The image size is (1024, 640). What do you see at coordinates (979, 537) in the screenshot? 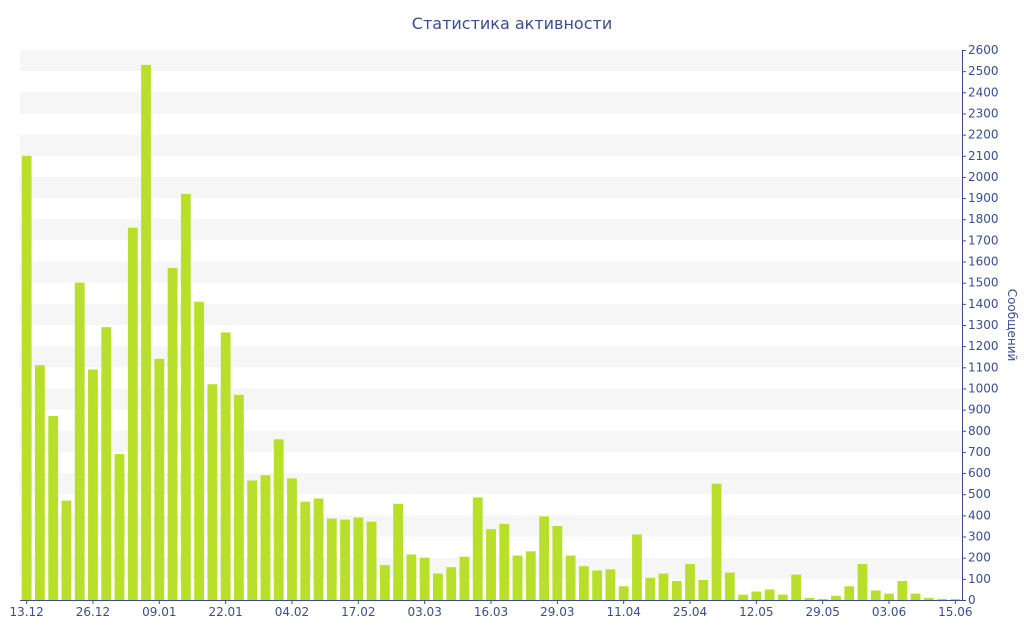
I see `y-tick-label: 300` at bounding box center [979, 537].